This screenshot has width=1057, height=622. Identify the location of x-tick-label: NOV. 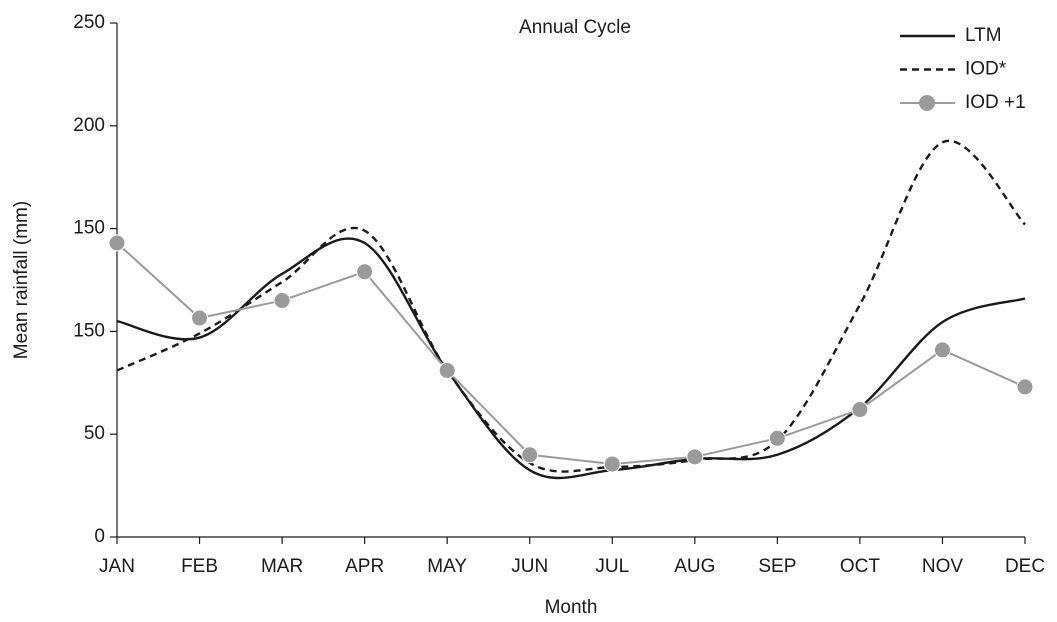
(943, 566).